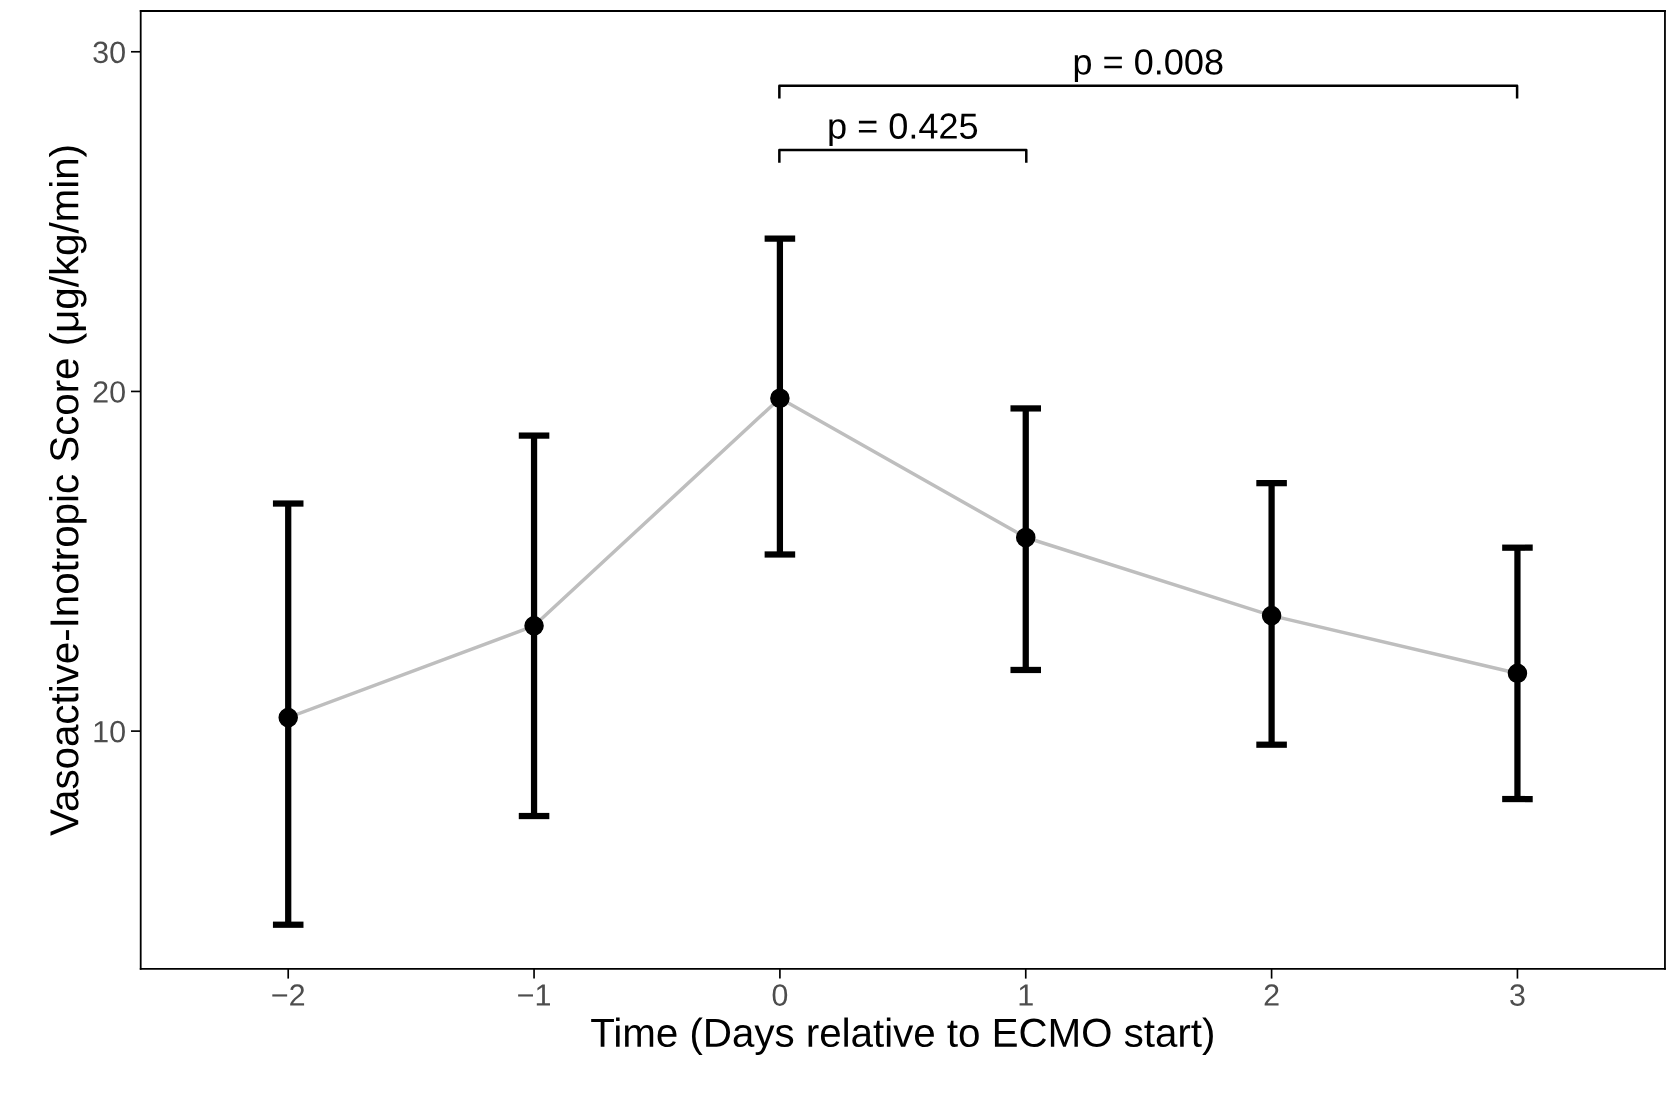 This screenshot has height=1101, width=1675. I want to click on y-axis-title: Vasoactive-Inotropic Score (μg/kg/min), so click(68, 491).